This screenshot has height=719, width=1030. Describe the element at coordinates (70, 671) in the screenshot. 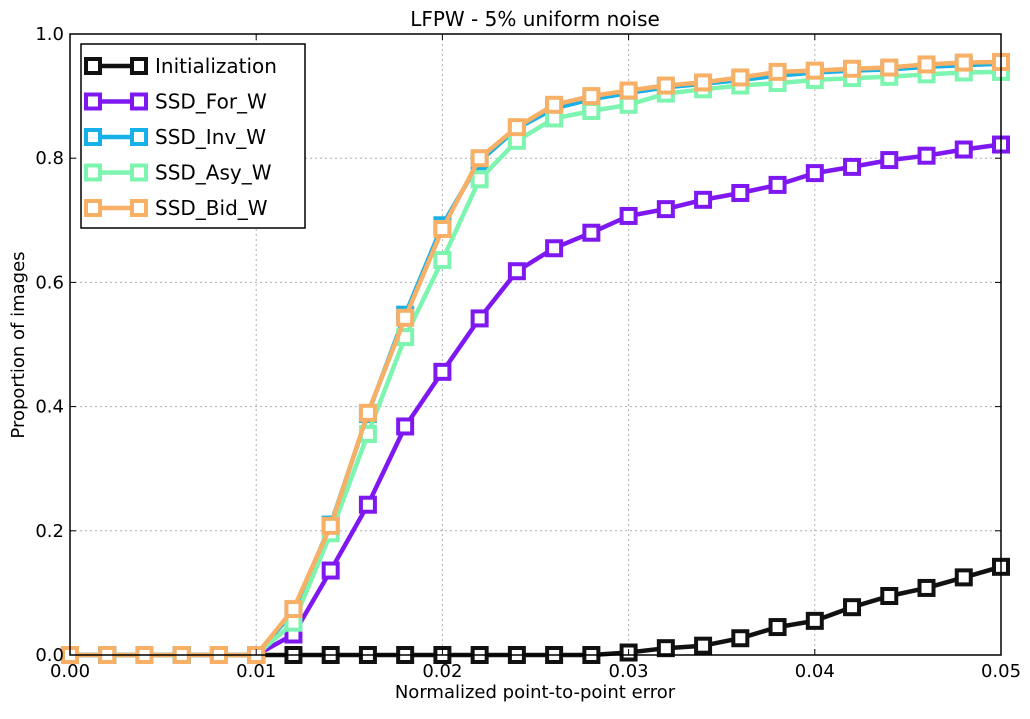

I see `x-tick-label: 0.00` at that location.